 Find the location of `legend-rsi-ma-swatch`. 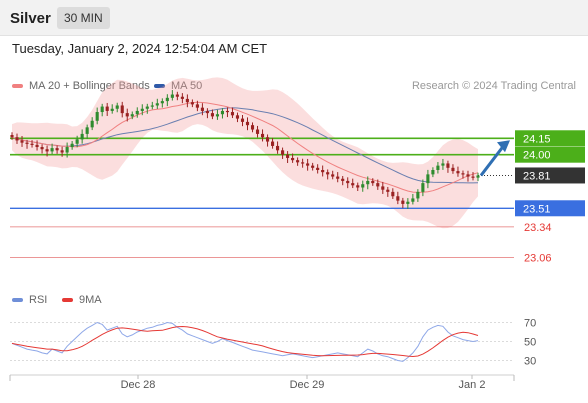

legend-rsi-ma-swatch is located at coordinates (67, 300).